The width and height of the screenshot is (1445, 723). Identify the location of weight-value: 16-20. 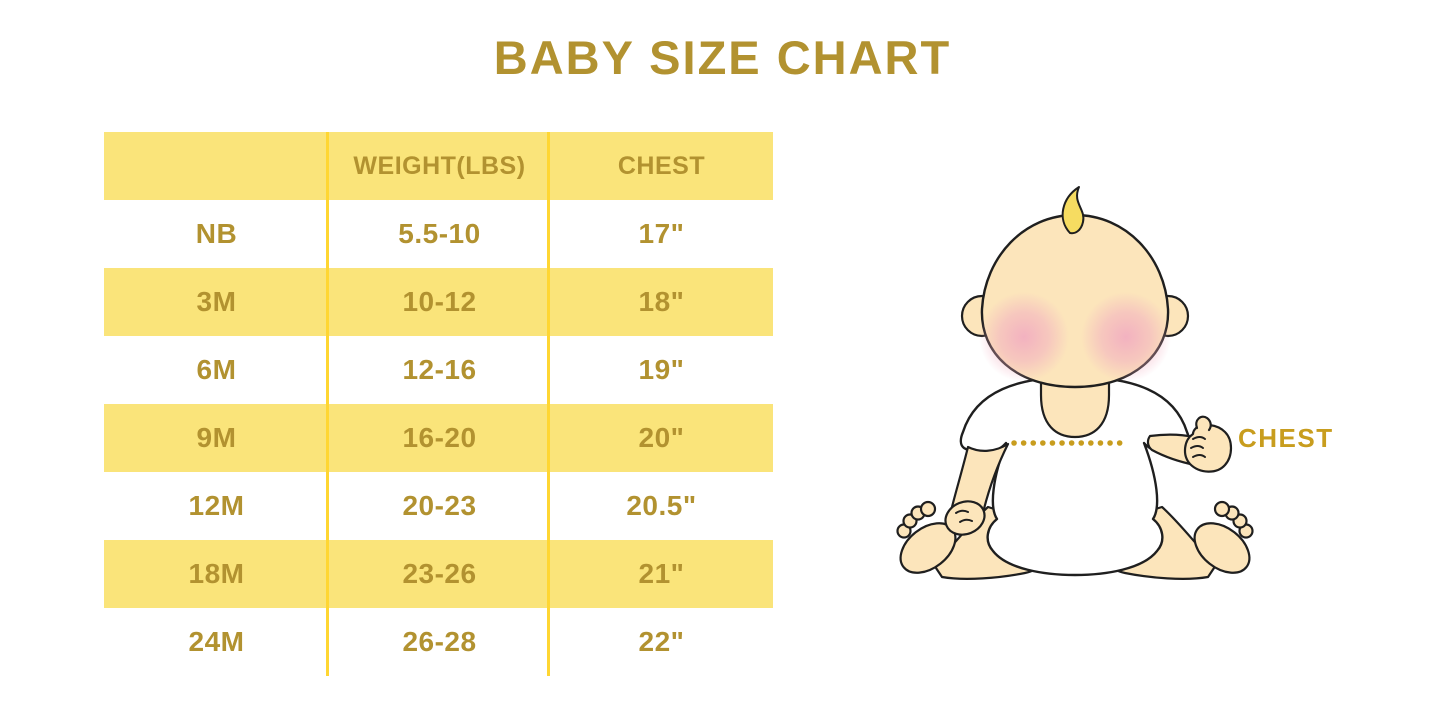
(439, 437).